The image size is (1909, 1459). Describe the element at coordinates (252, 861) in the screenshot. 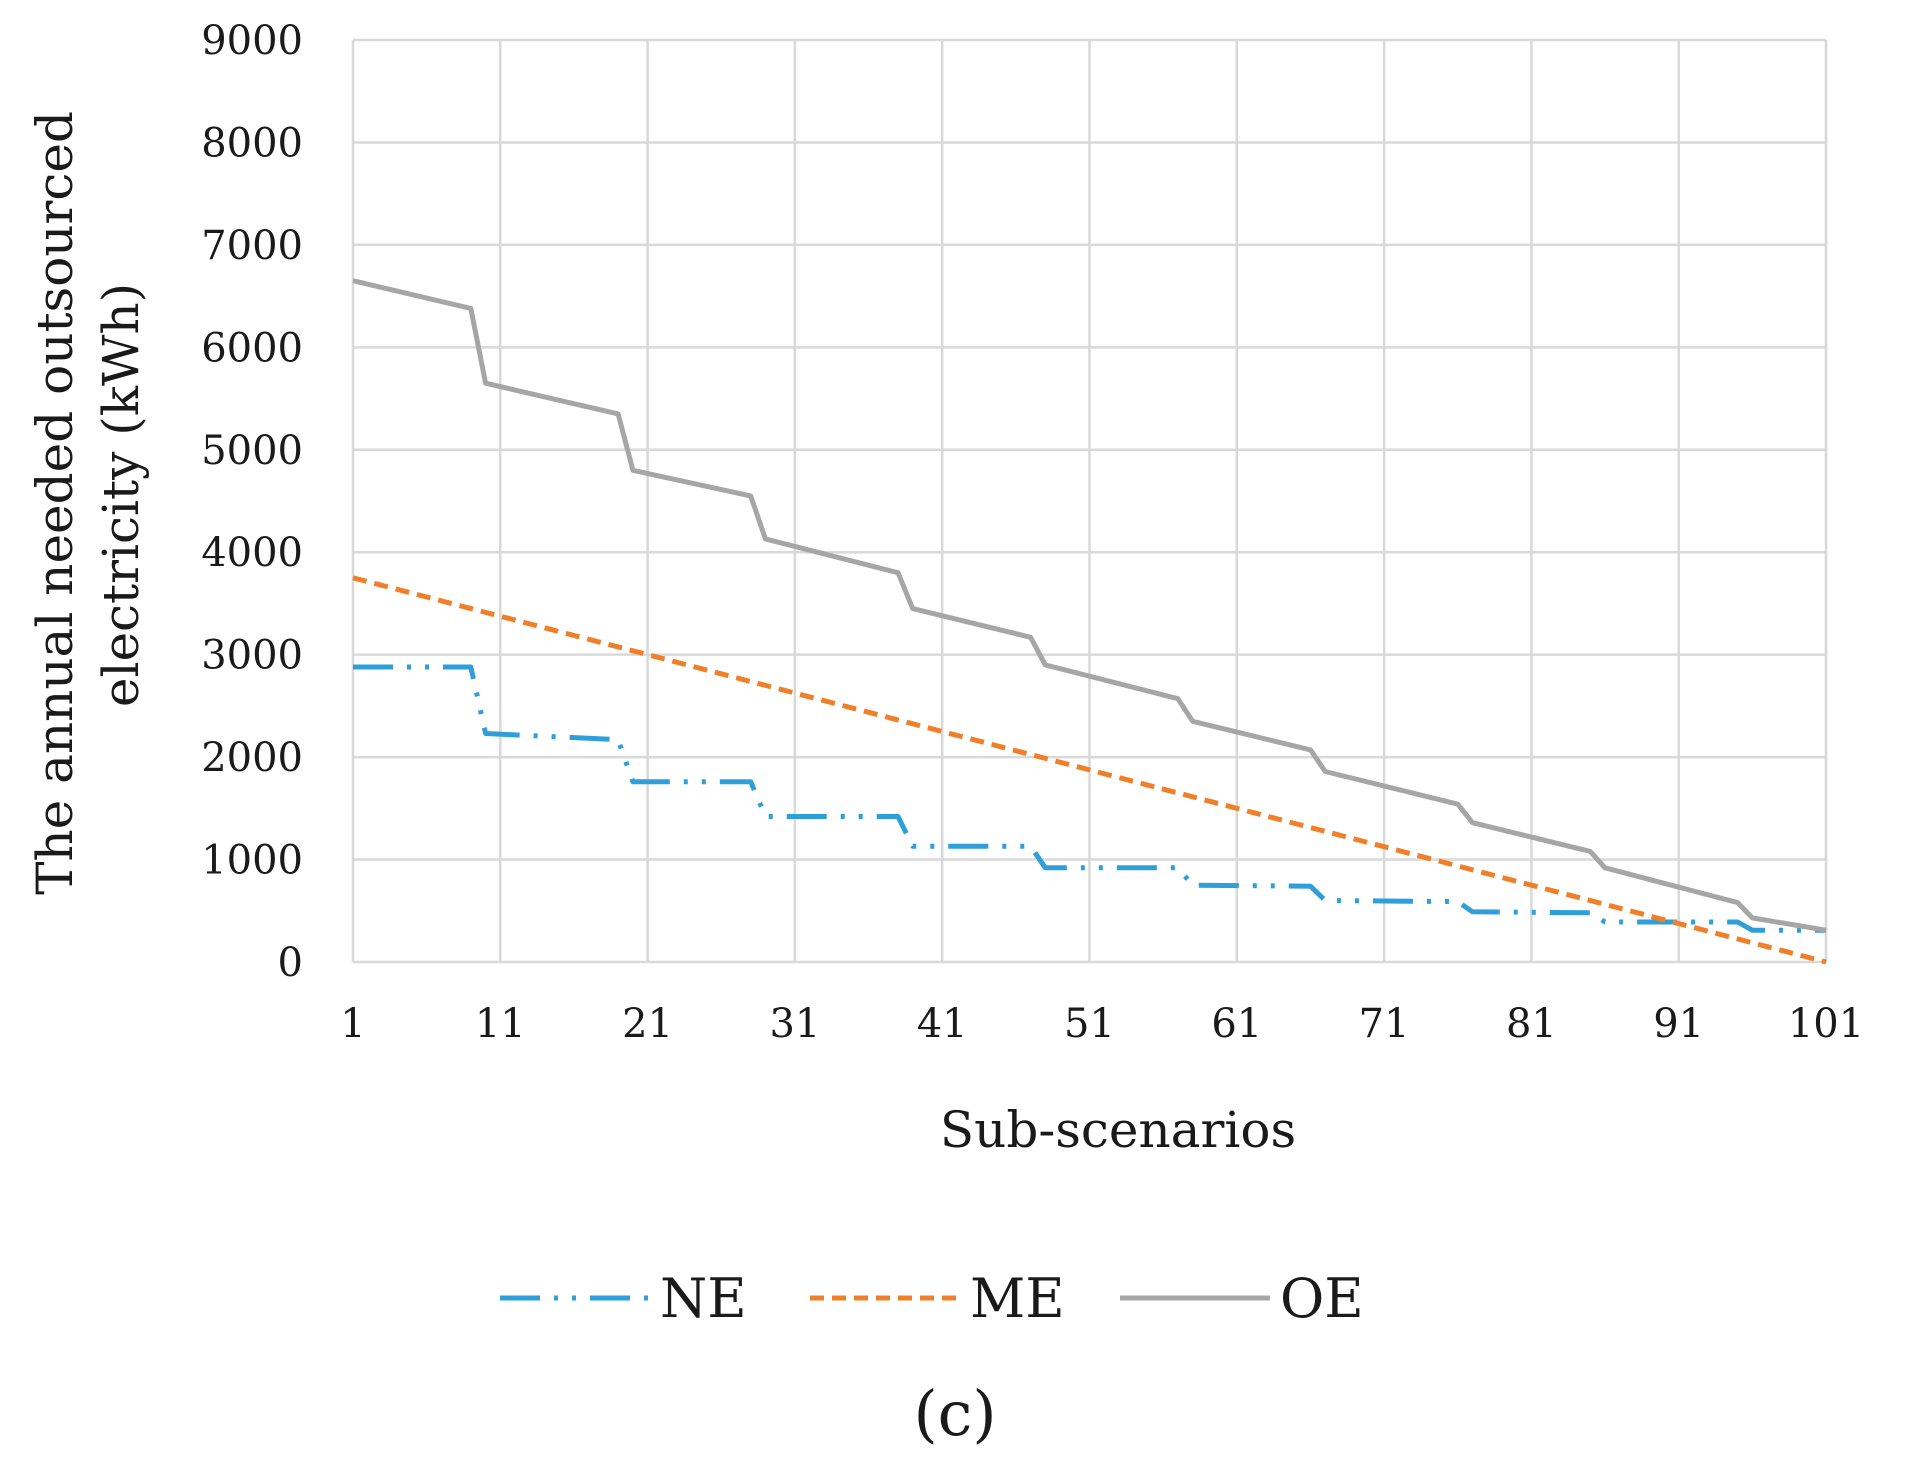

I see `y-tick-label: 1000` at that location.